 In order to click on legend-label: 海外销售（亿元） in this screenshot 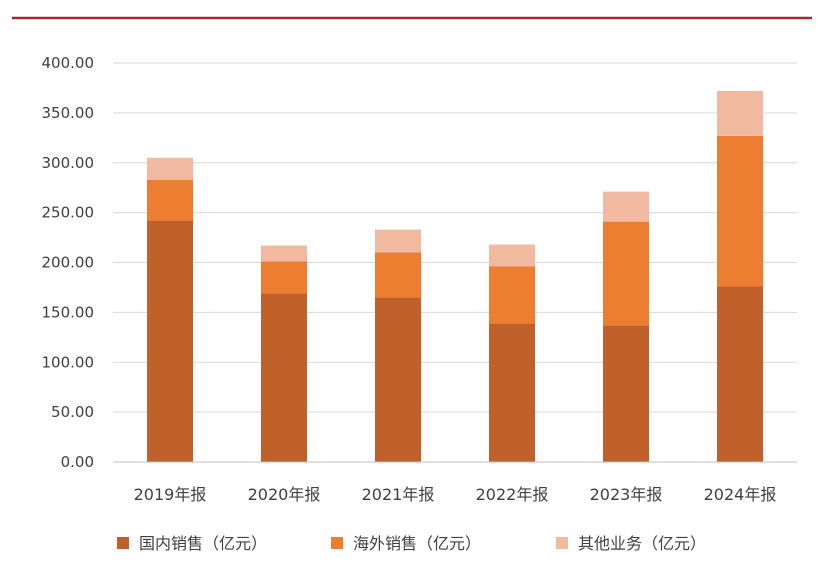, I will do `click(417, 543)`.